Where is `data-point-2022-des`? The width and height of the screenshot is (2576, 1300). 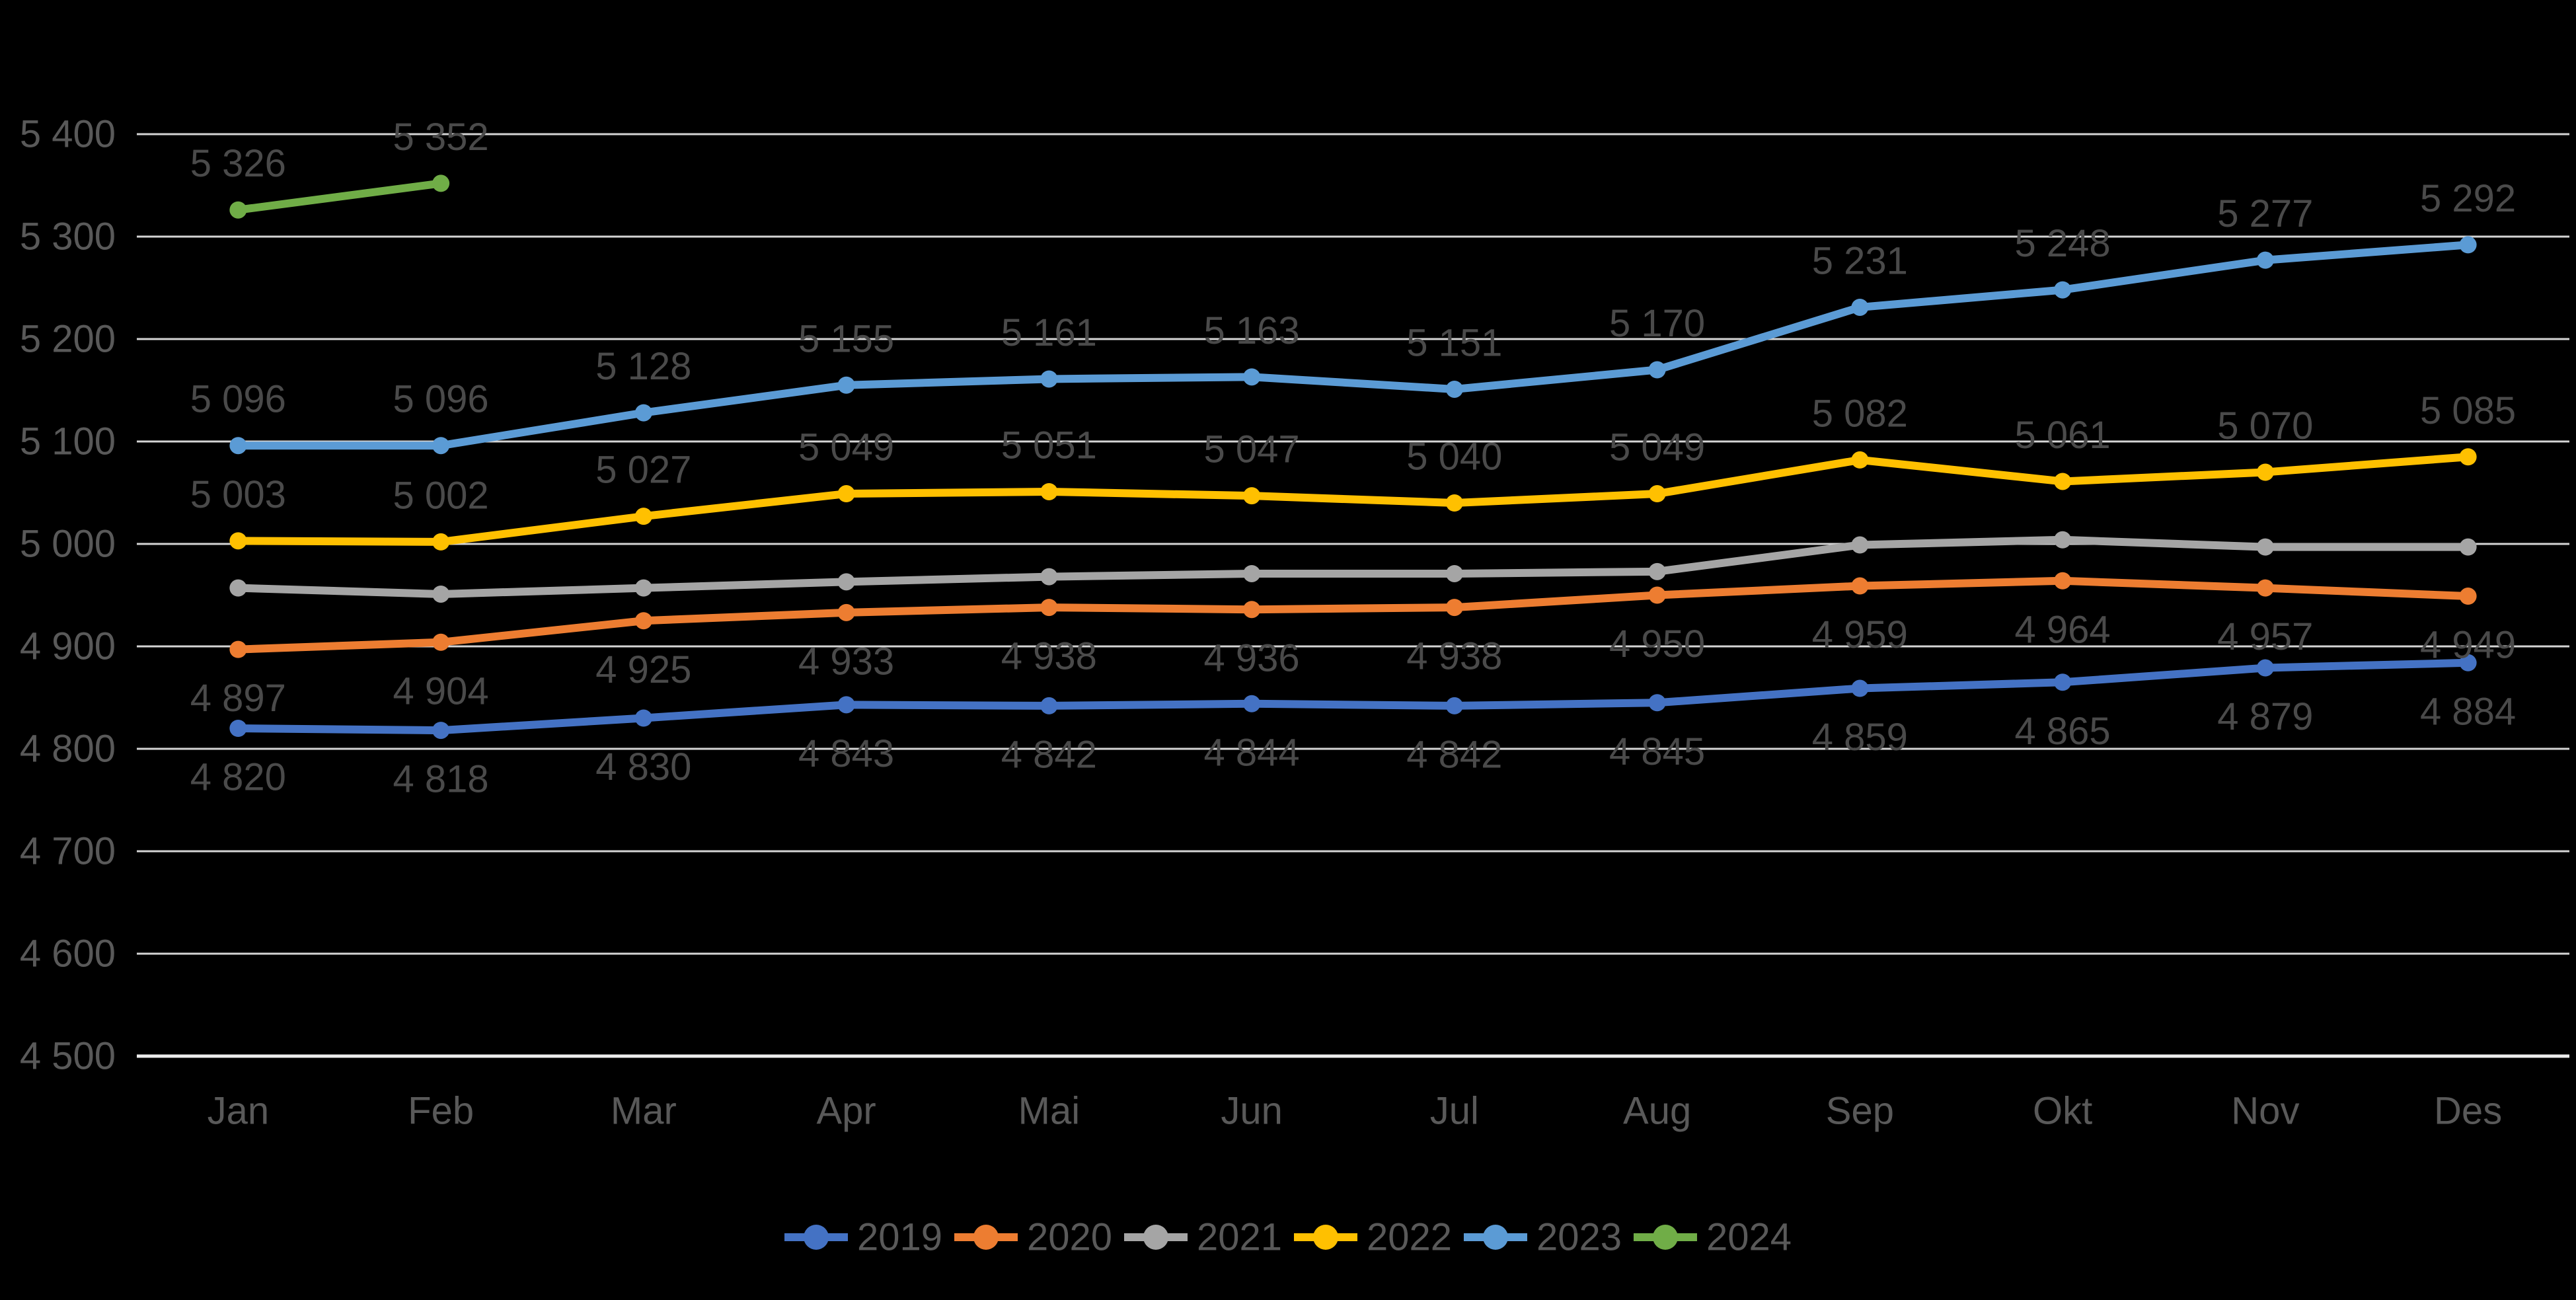
data-point-2022-des is located at coordinates (2468, 457).